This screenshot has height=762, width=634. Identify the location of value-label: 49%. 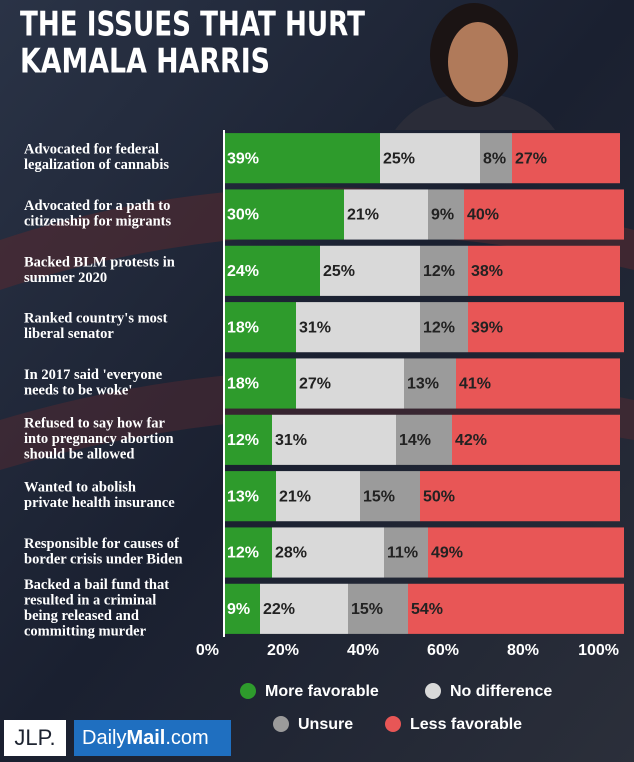
(447, 553).